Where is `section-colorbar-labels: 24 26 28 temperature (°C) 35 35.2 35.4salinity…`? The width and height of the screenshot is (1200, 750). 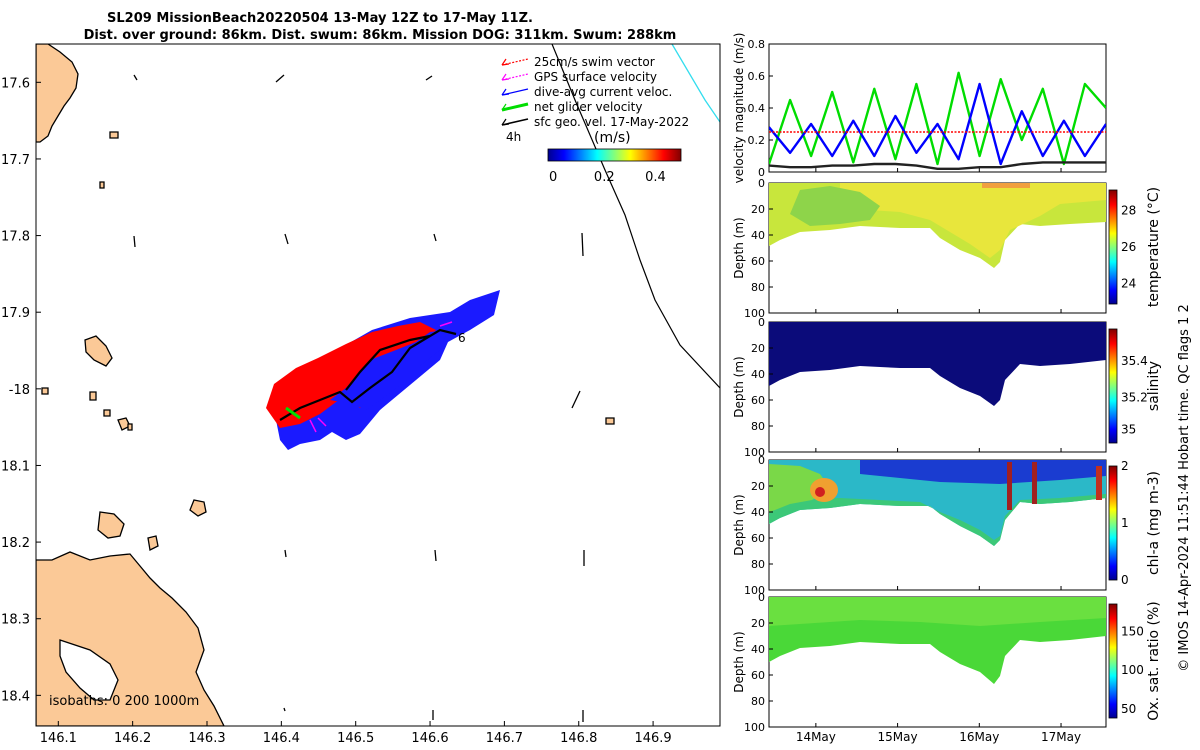 section-colorbar-labels: 24 26 28 temperature (°C) 35 35.2 35.4salinity… is located at coordinates (1141, 454).